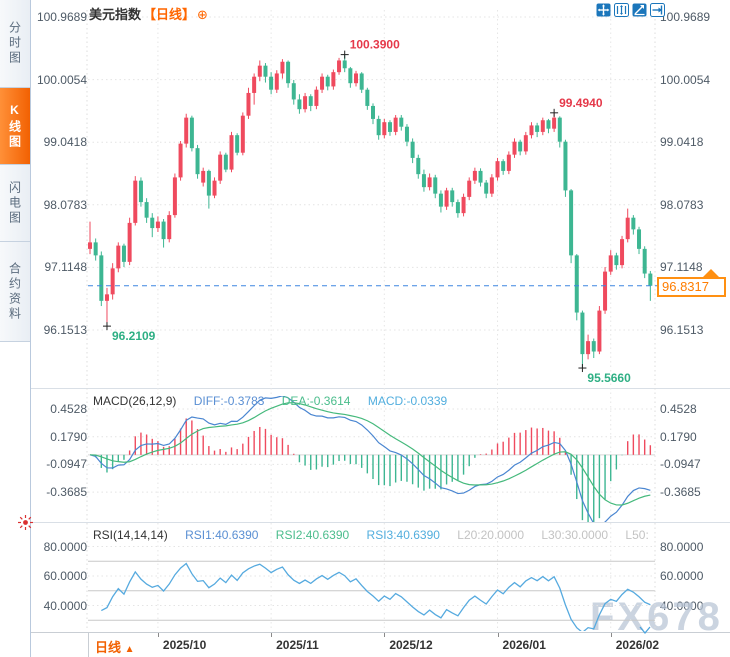 Image resolution: width=730 pixels, height=657 pixels. Describe the element at coordinates (15, 203) in the screenshot. I see `sidebar-tab-lightning-chart: 闪电图` at that location.